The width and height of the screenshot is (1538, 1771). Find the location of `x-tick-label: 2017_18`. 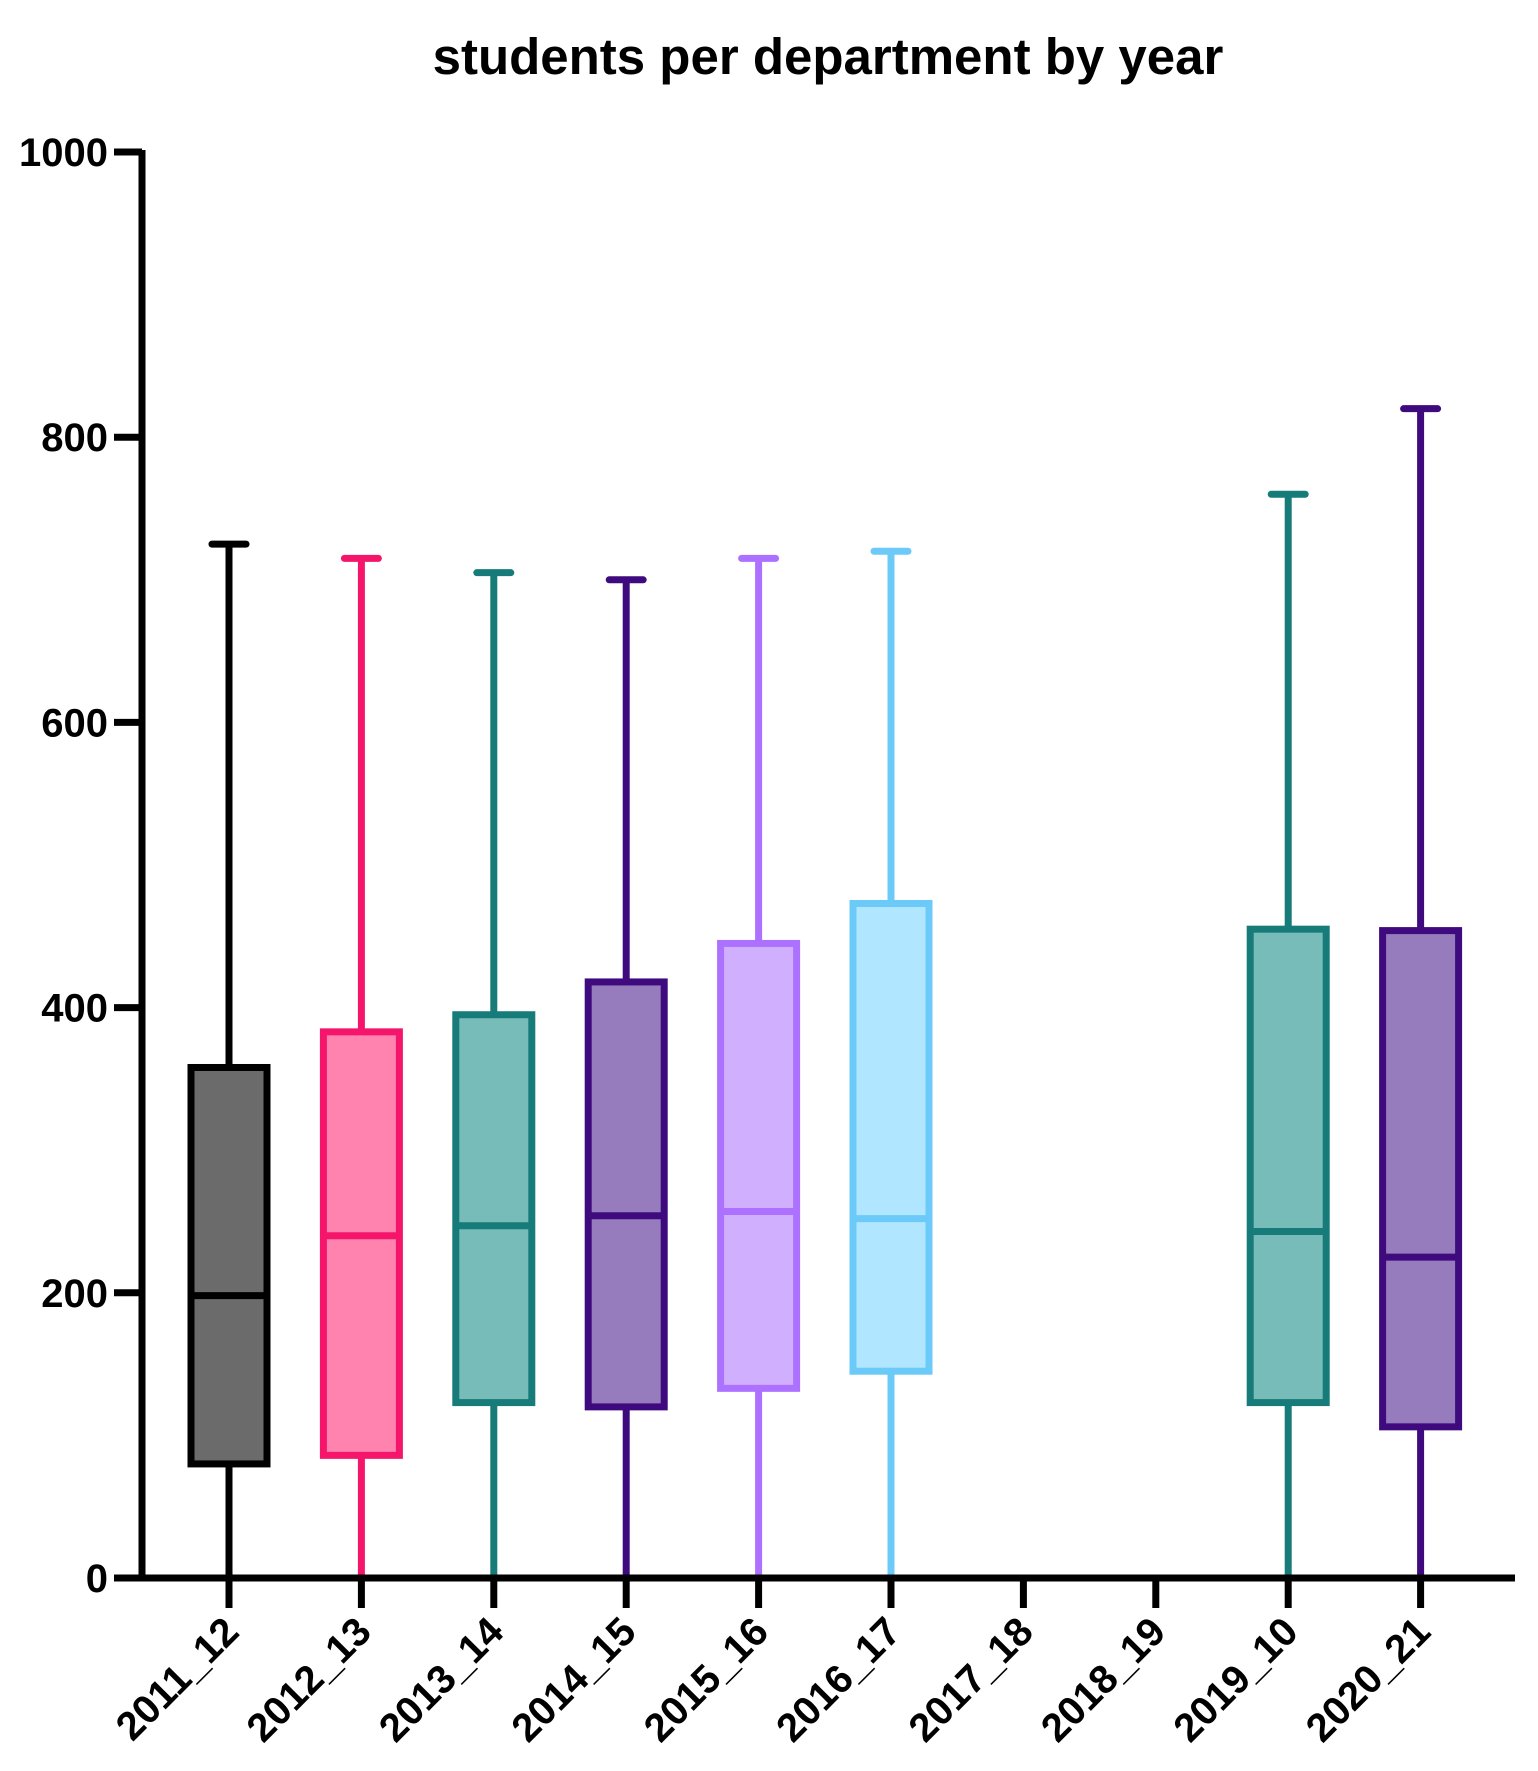

x-tick-label: 2017_18 is located at coordinates (971, 1679).